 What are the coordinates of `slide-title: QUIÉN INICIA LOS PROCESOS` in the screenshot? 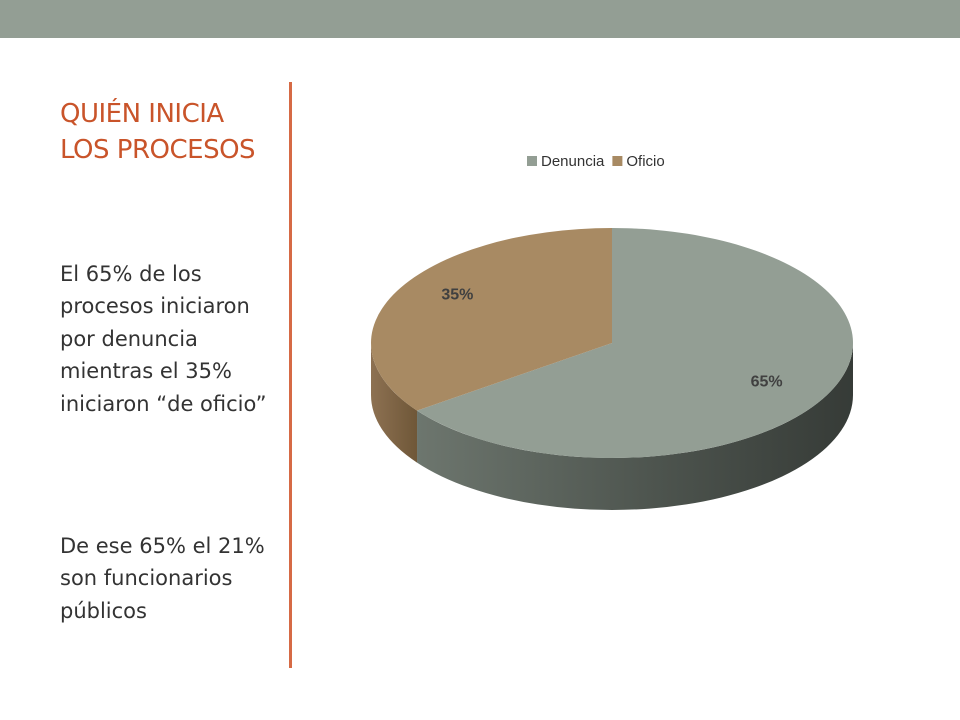 It's located at (158, 132).